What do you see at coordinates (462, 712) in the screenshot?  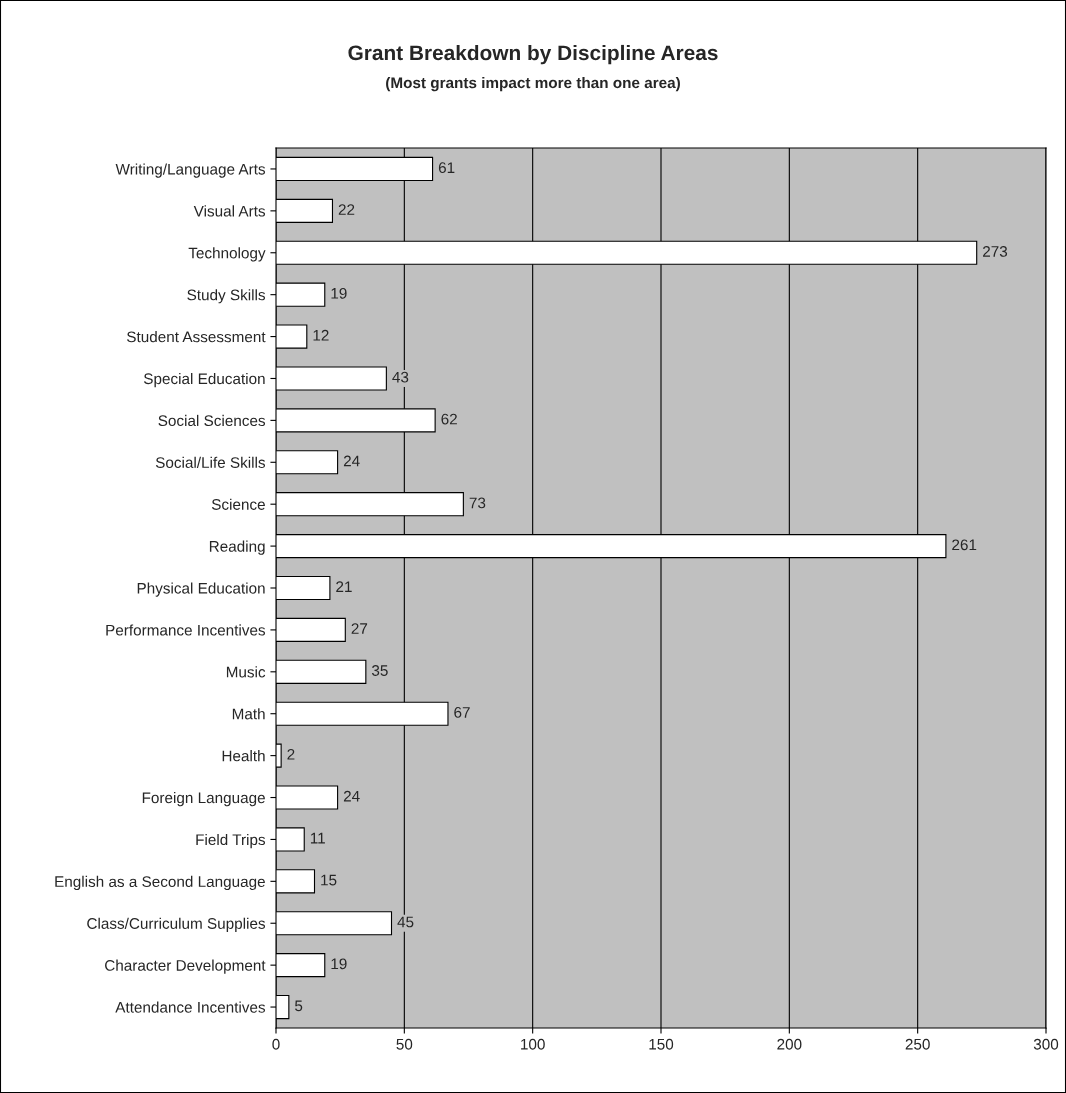 I see `data-label: 67` at bounding box center [462, 712].